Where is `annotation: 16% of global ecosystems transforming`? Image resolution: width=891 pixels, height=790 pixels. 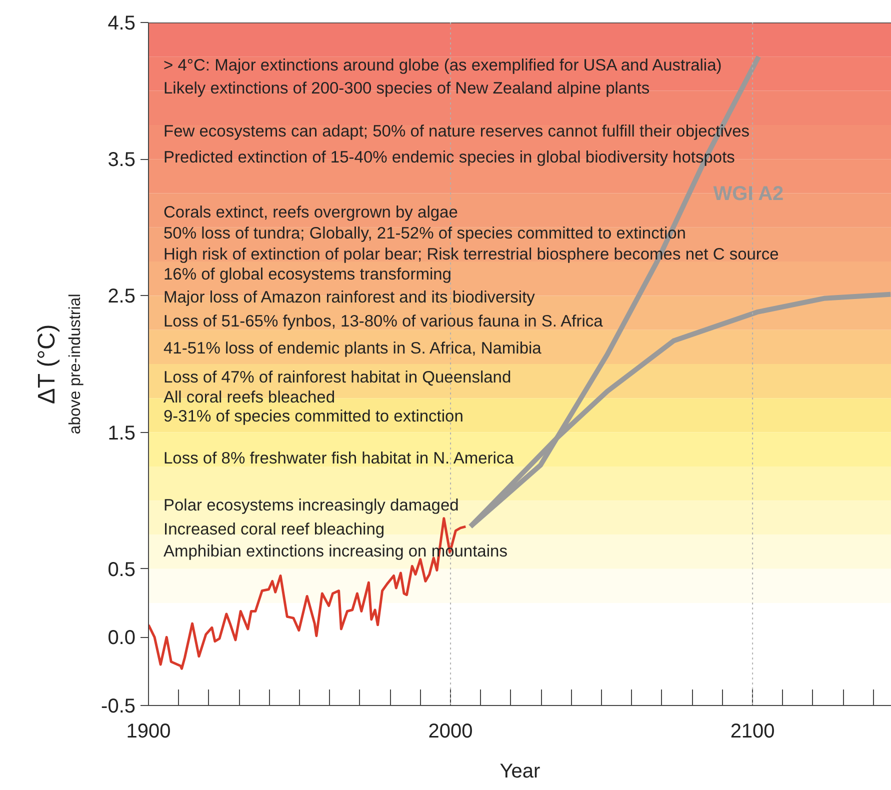
annotation: 16% of global ecosystems transforming is located at coordinates (308, 275).